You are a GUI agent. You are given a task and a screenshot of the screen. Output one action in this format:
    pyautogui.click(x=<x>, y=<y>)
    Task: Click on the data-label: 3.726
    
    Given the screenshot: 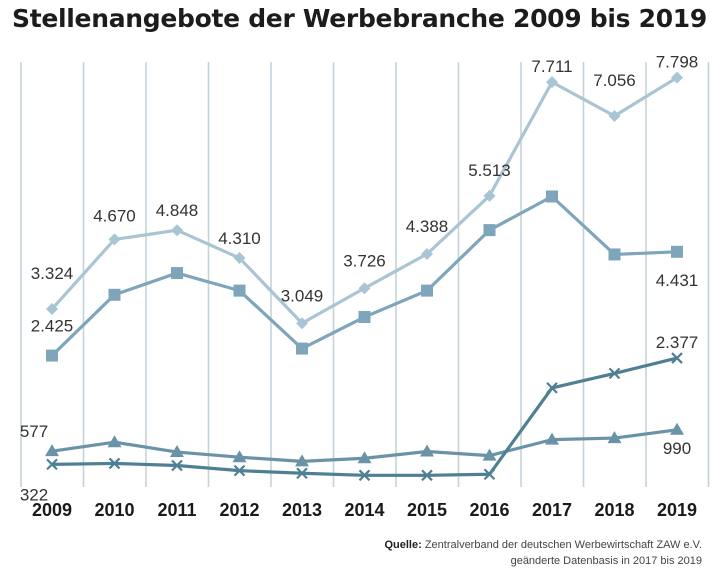 What is the action you would take?
    pyautogui.click(x=364, y=260)
    